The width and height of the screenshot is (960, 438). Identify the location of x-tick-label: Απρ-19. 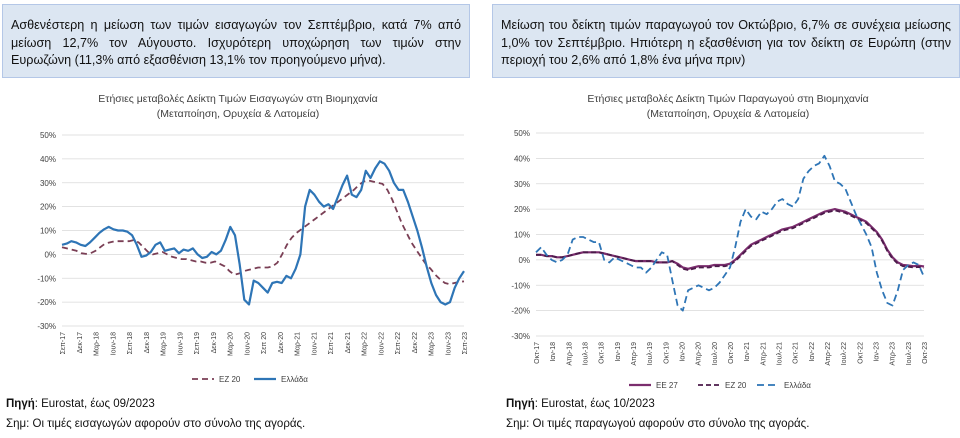
(634, 354).